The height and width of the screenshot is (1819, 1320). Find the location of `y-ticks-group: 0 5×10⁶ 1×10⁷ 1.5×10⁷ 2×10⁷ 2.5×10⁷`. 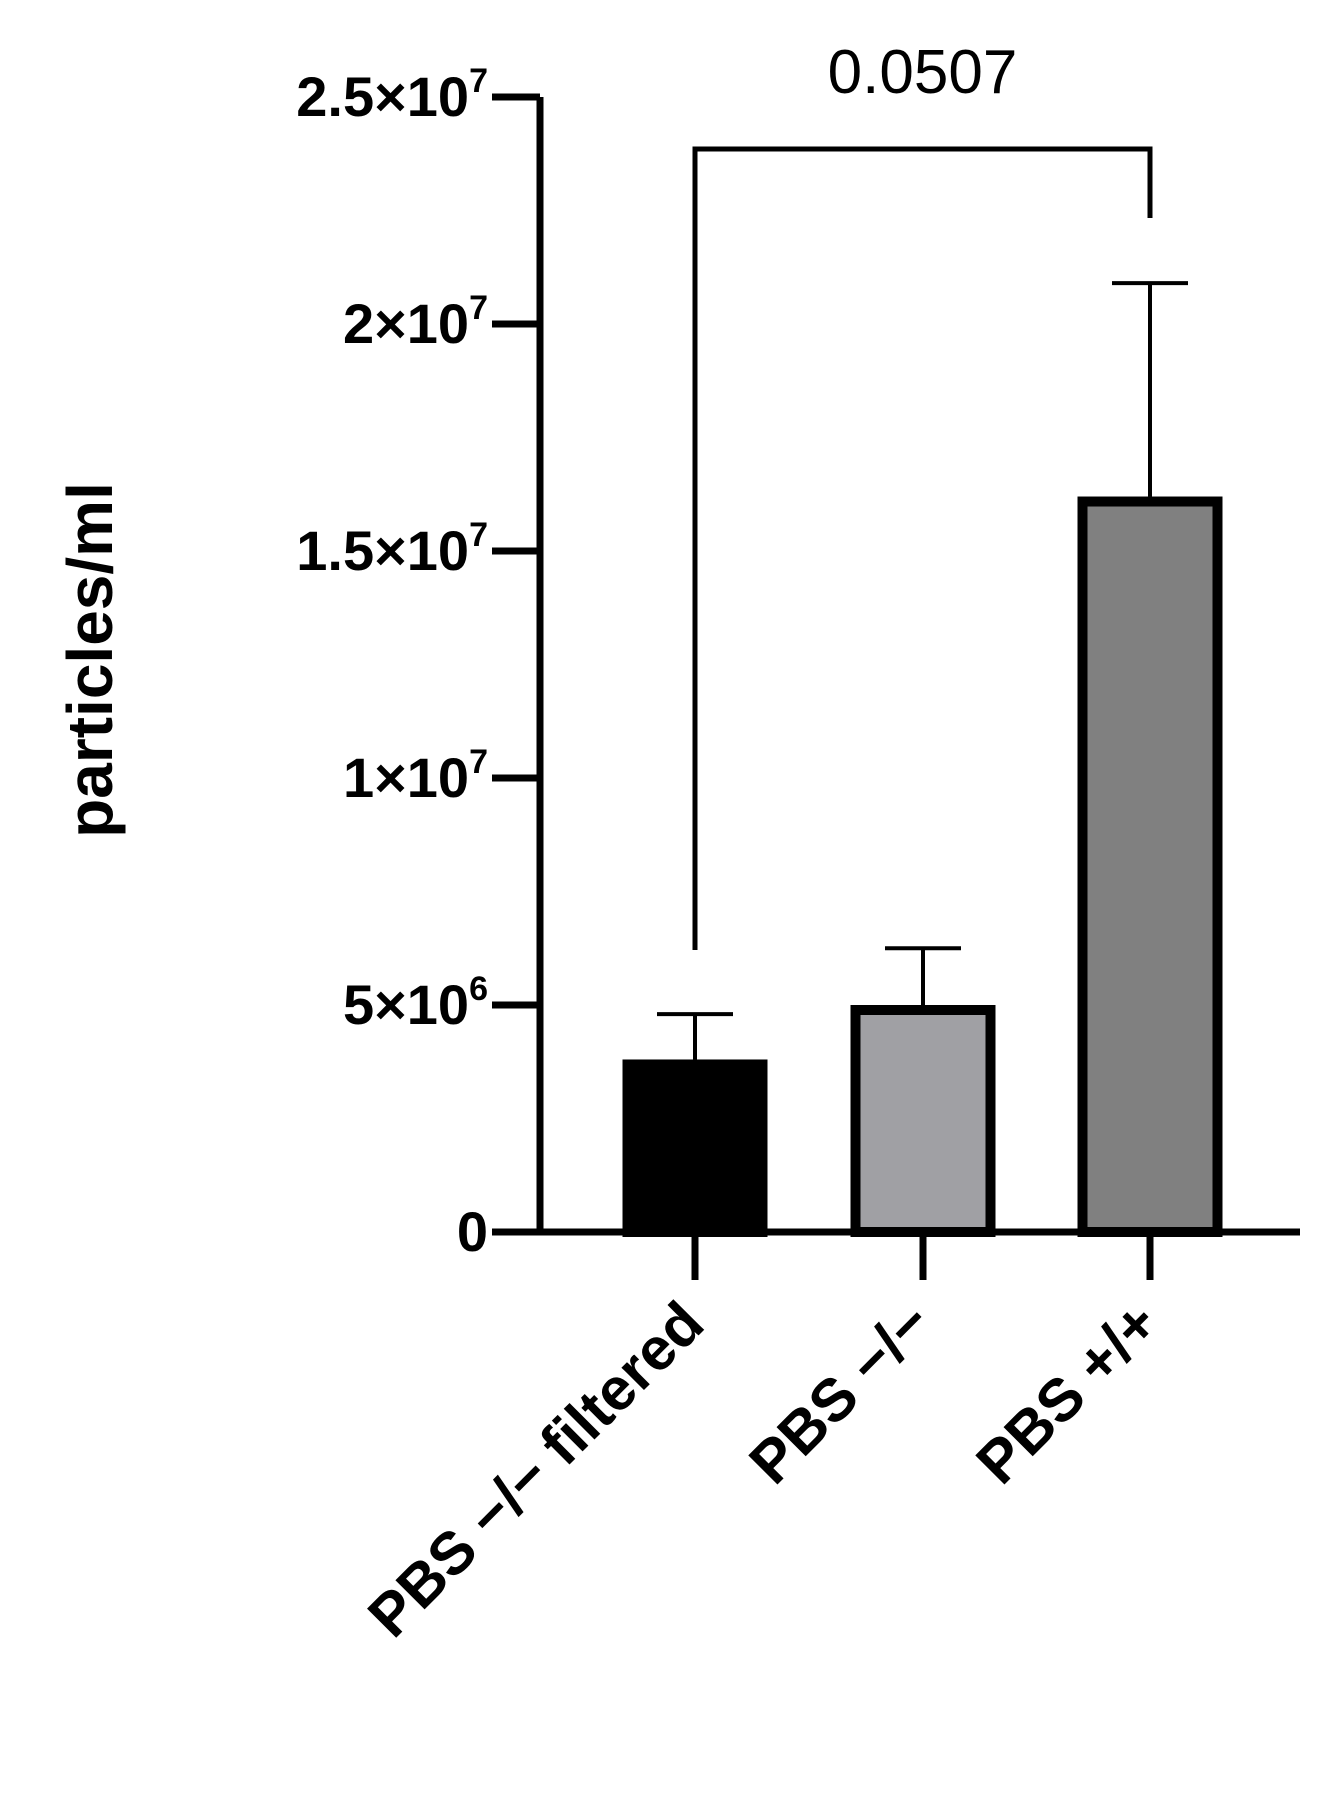

y-ticks-group: 0 5×10⁶ 1×10⁷ 1.5×10⁷ 2×10⁷ 2.5×10⁷ is located at coordinates (418, 662).